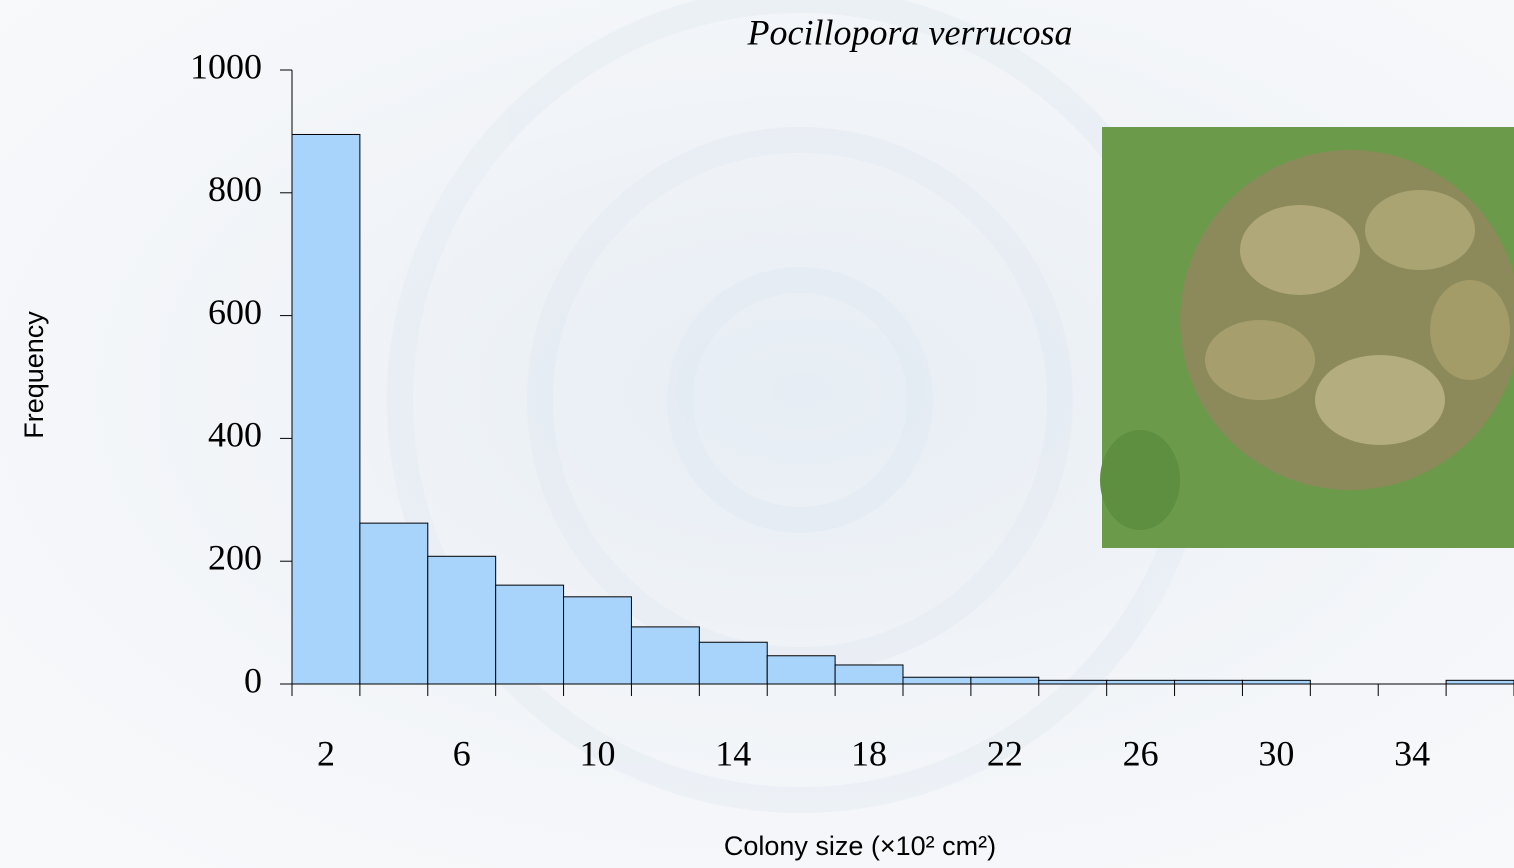 The height and width of the screenshot is (868, 1514). I want to click on x-tick-label: 2, so click(326, 753).